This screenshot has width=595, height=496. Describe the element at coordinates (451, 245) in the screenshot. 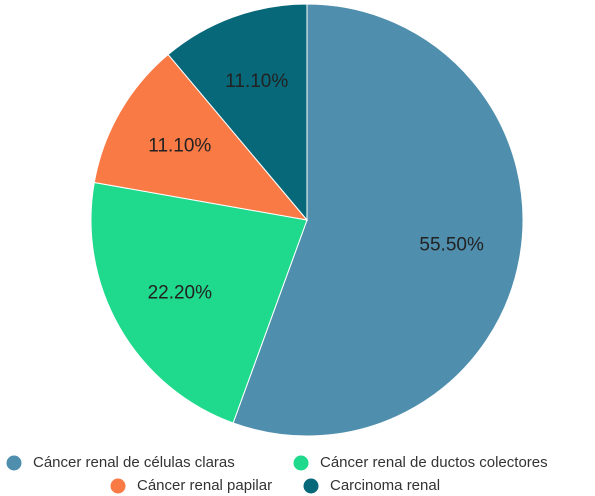

I see `value-label: 55.50%` at that location.